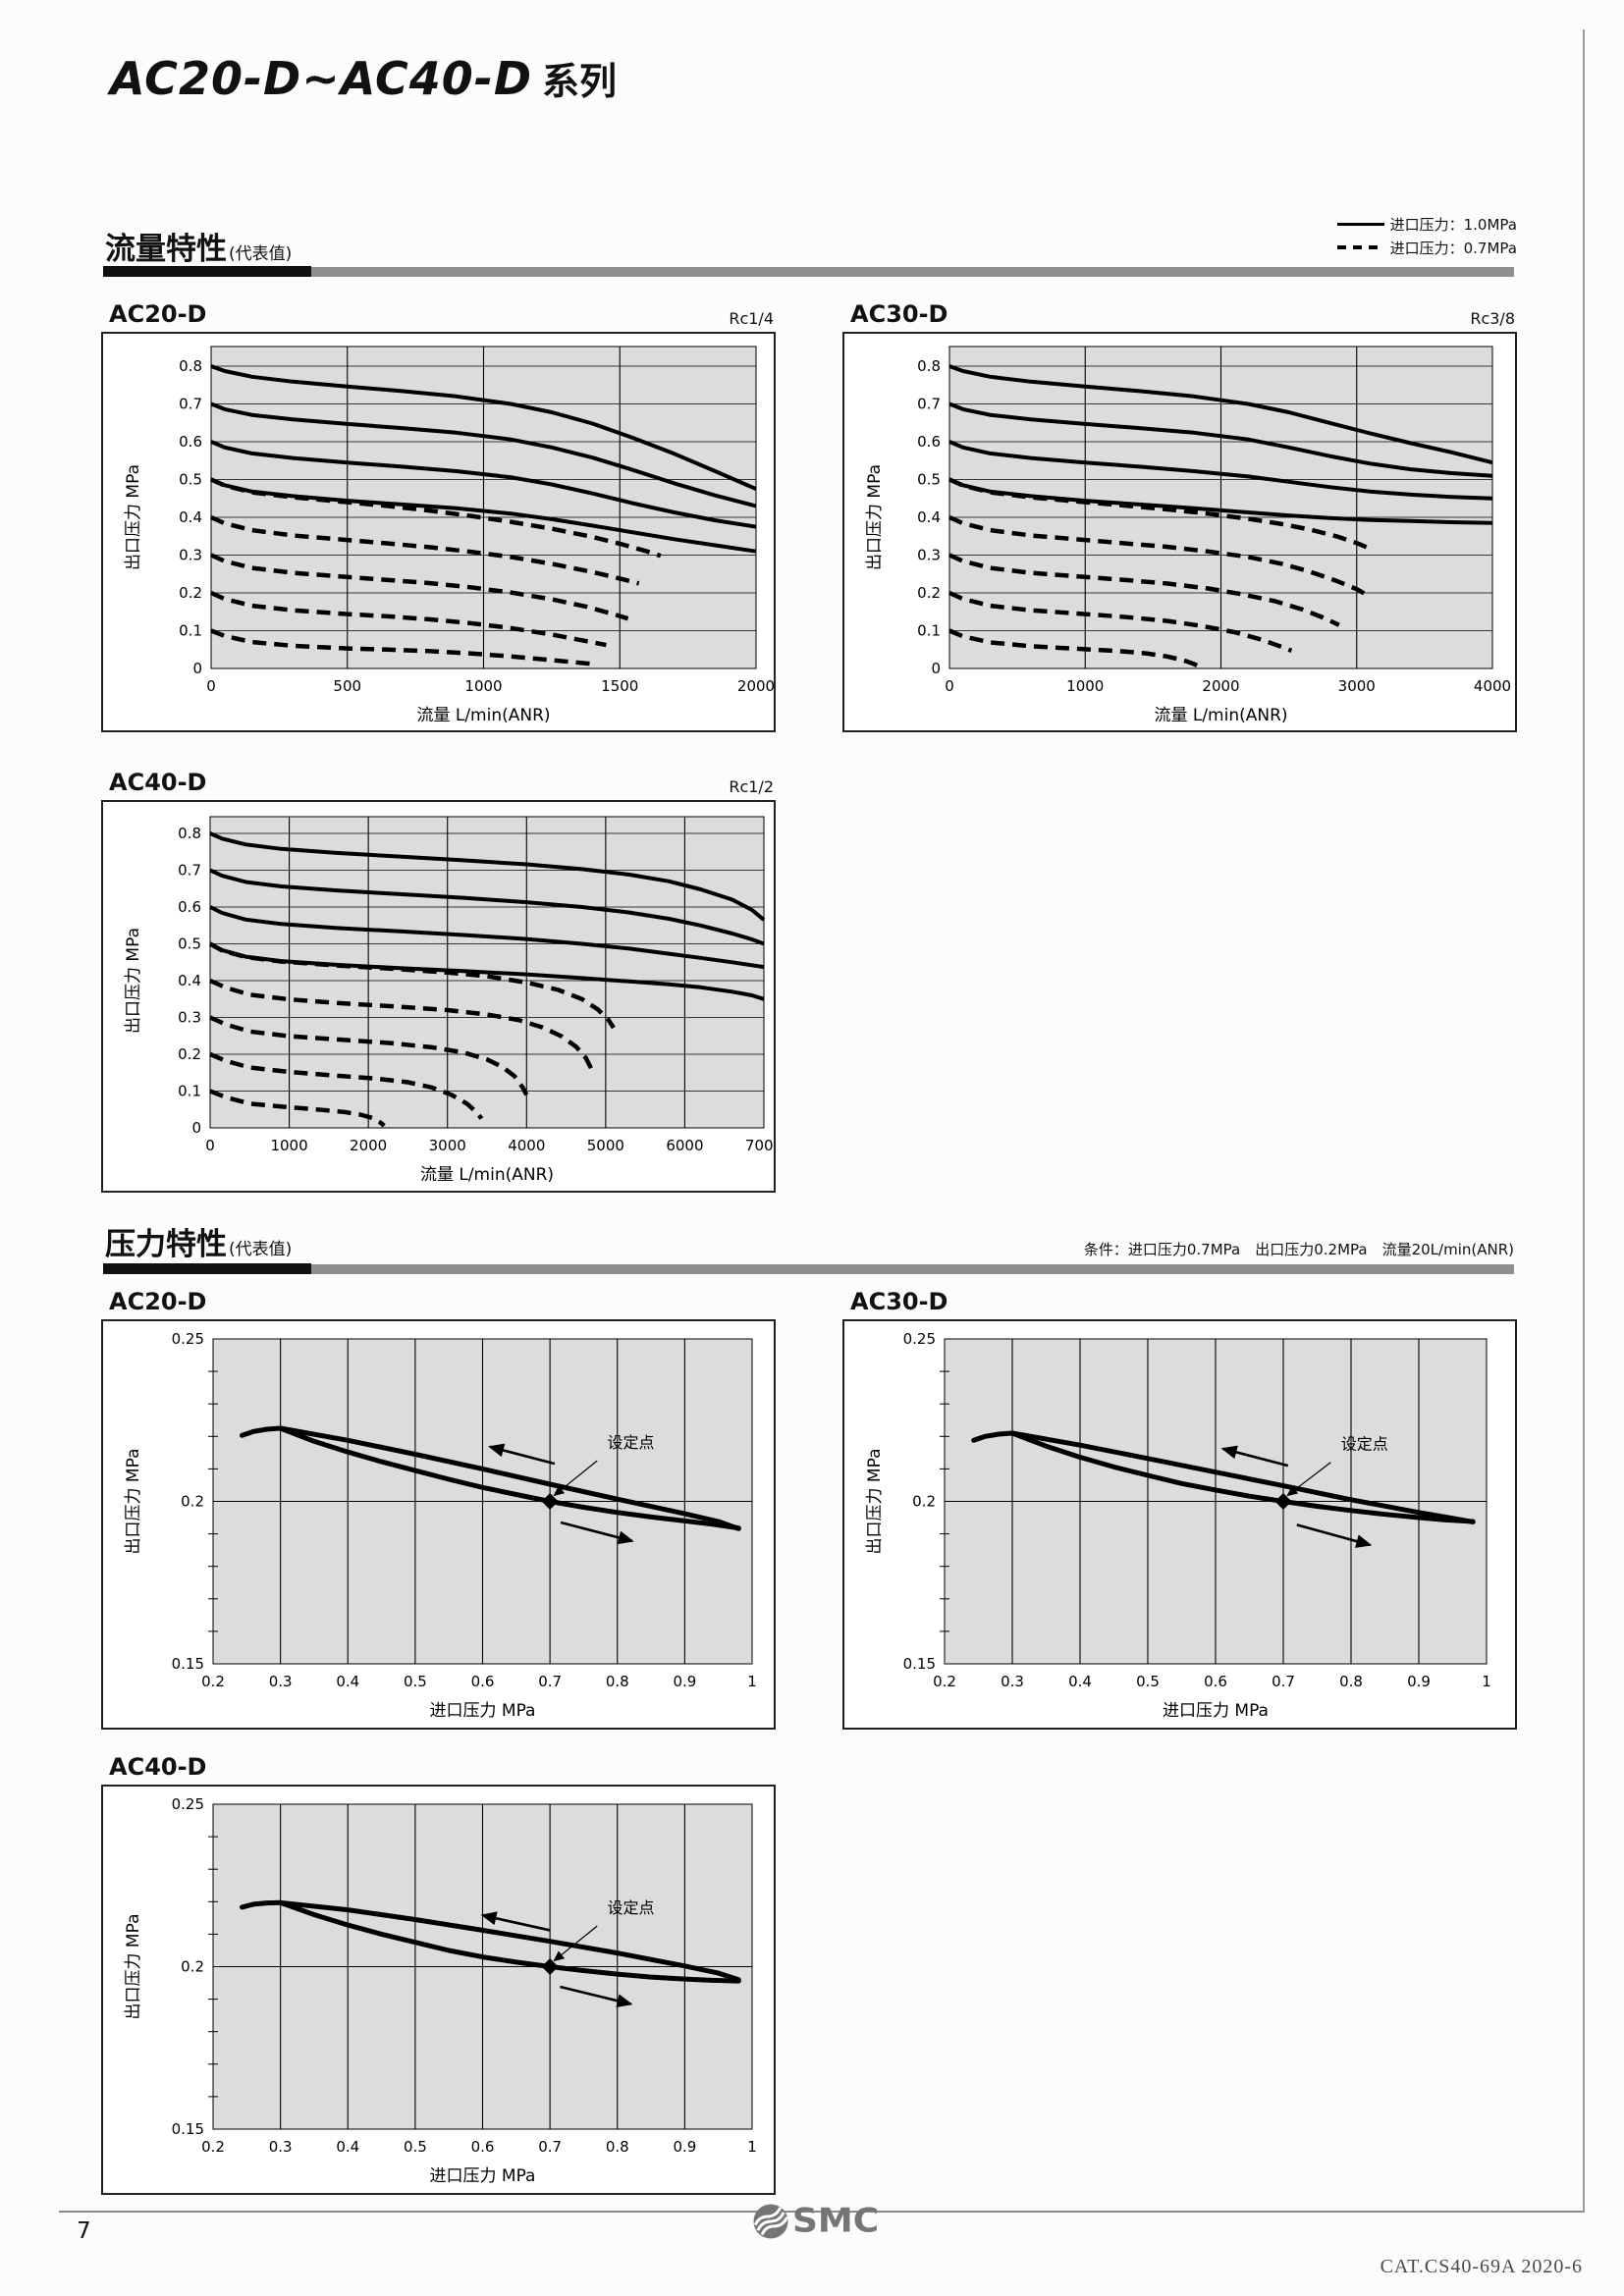  I want to click on flow-section-rule, so click(808, 271).